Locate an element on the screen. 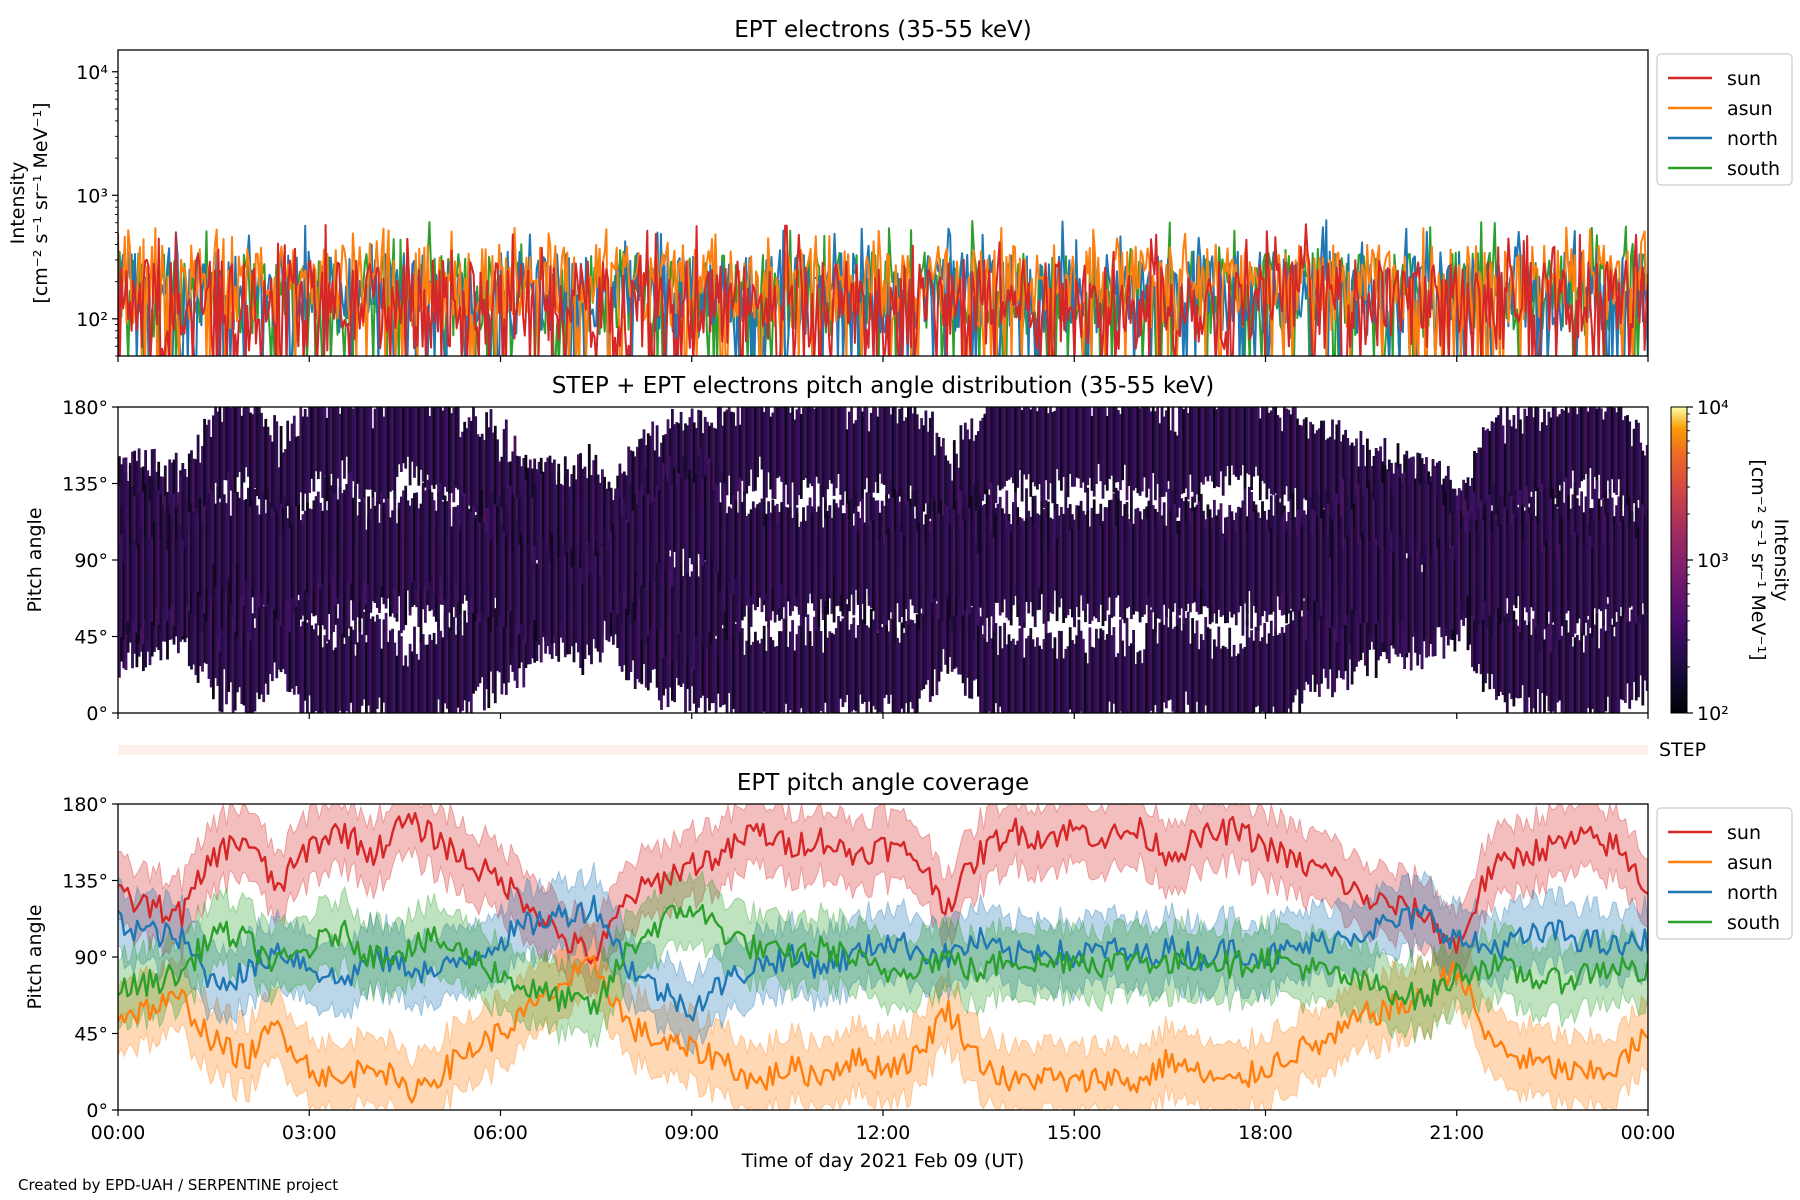 The width and height of the screenshot is (1800, 1200). coverage-legend-label-asun: asun is located at coordinates (1750, 863).